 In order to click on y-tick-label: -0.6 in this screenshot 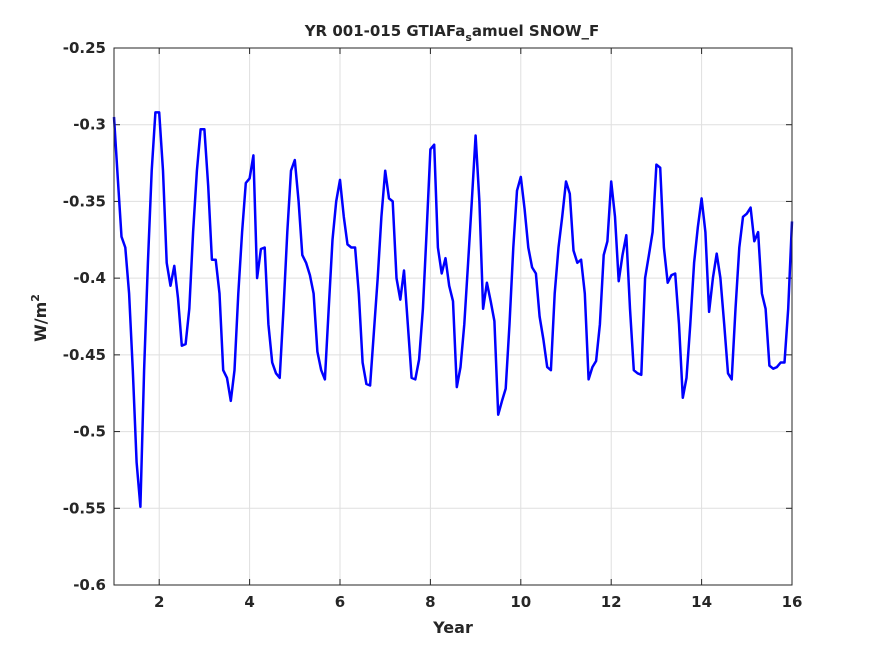, I will do `click(89, 585)`.